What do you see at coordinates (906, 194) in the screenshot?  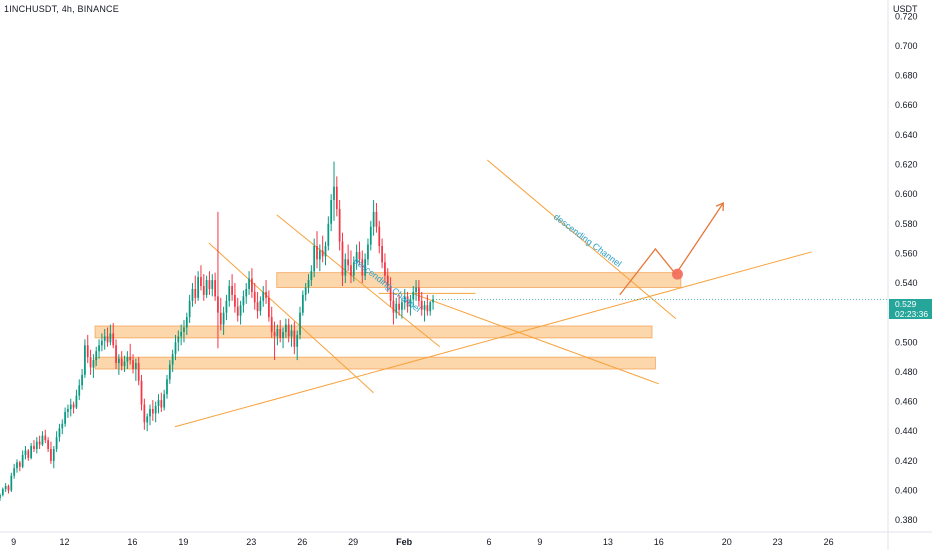 I see `y-tick-label: 0.600` at bounding box center [906, 194].